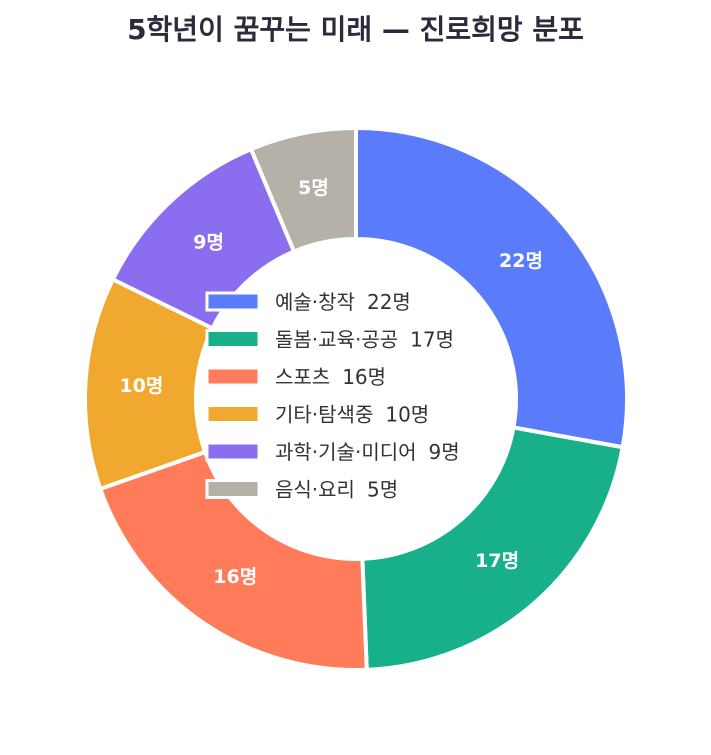 The width and height of the screenshot is (711, 755). What do you see at coordinates (346, 452) in the screenshot?
I see `legend-category-name: 과학·기술·미디어` at bounding box center [346, 452].